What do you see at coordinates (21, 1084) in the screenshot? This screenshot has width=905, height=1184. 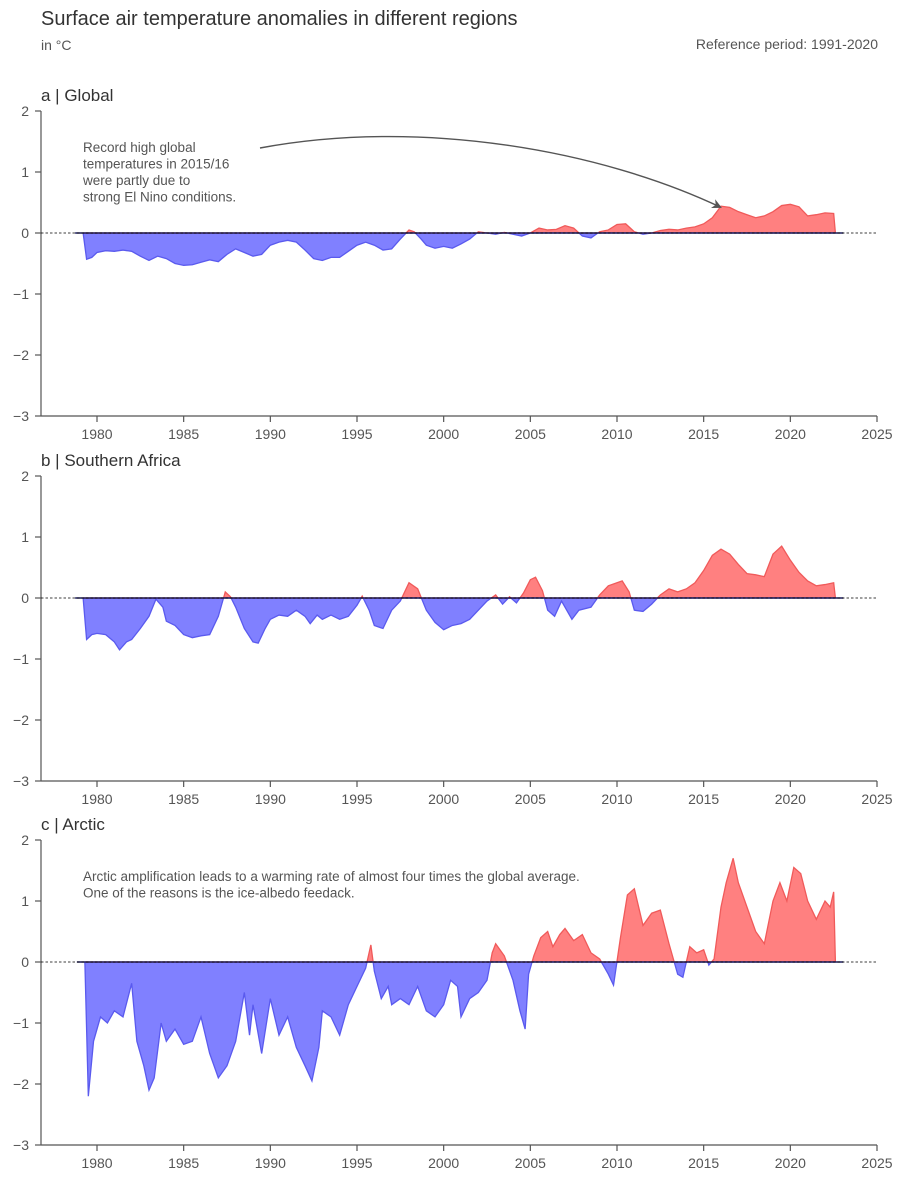 I see `arctic-y-tick-label: −2` at bounding box center [21, 1084].